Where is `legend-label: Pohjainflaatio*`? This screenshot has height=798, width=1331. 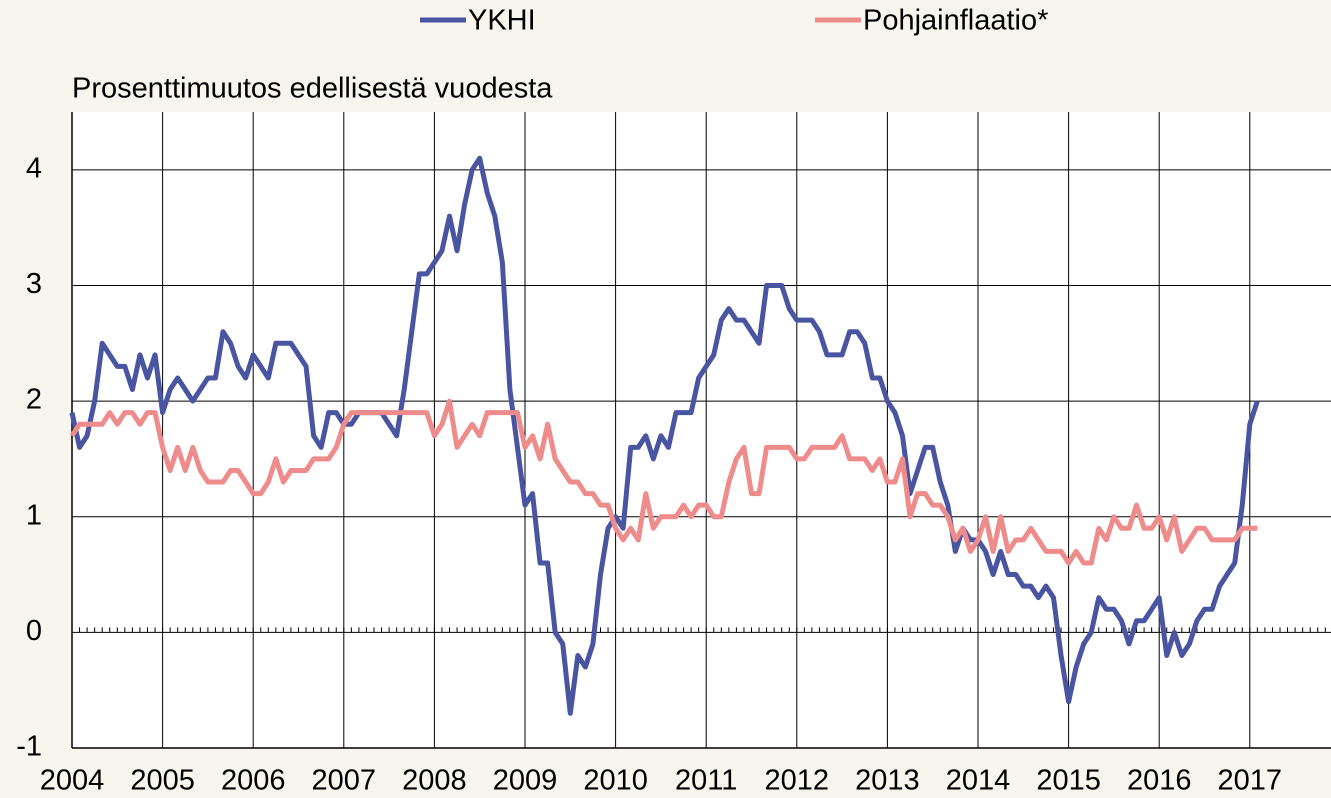 legend-label: Pohjainflaatio* is located at coordinates (955, 21).